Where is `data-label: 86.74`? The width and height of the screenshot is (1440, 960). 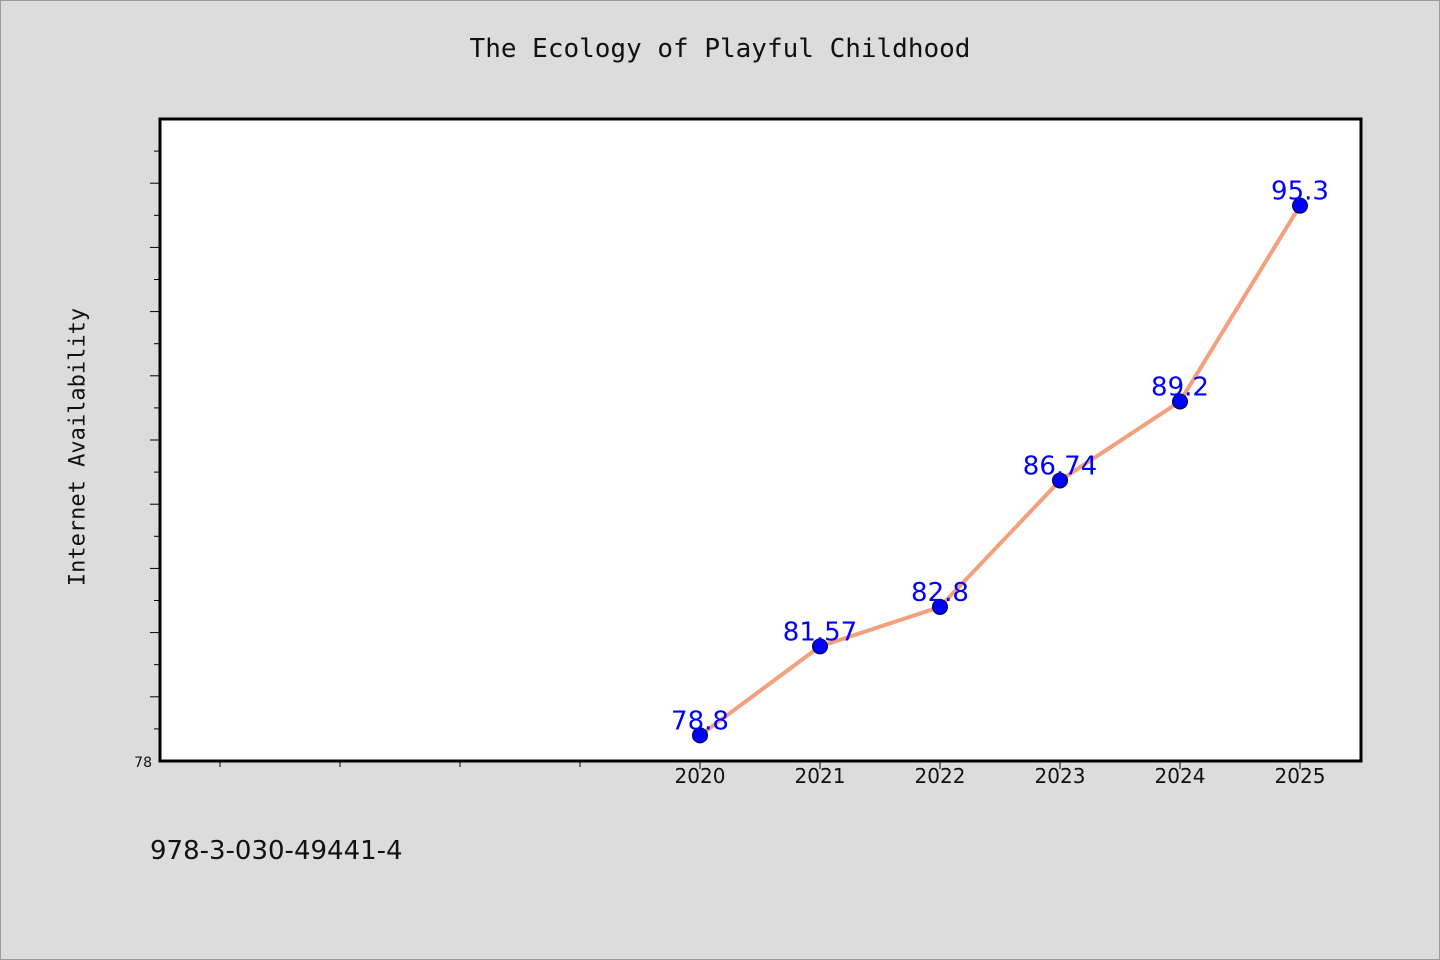 data-label: 86.74 is located at coordinates (1060, 466).